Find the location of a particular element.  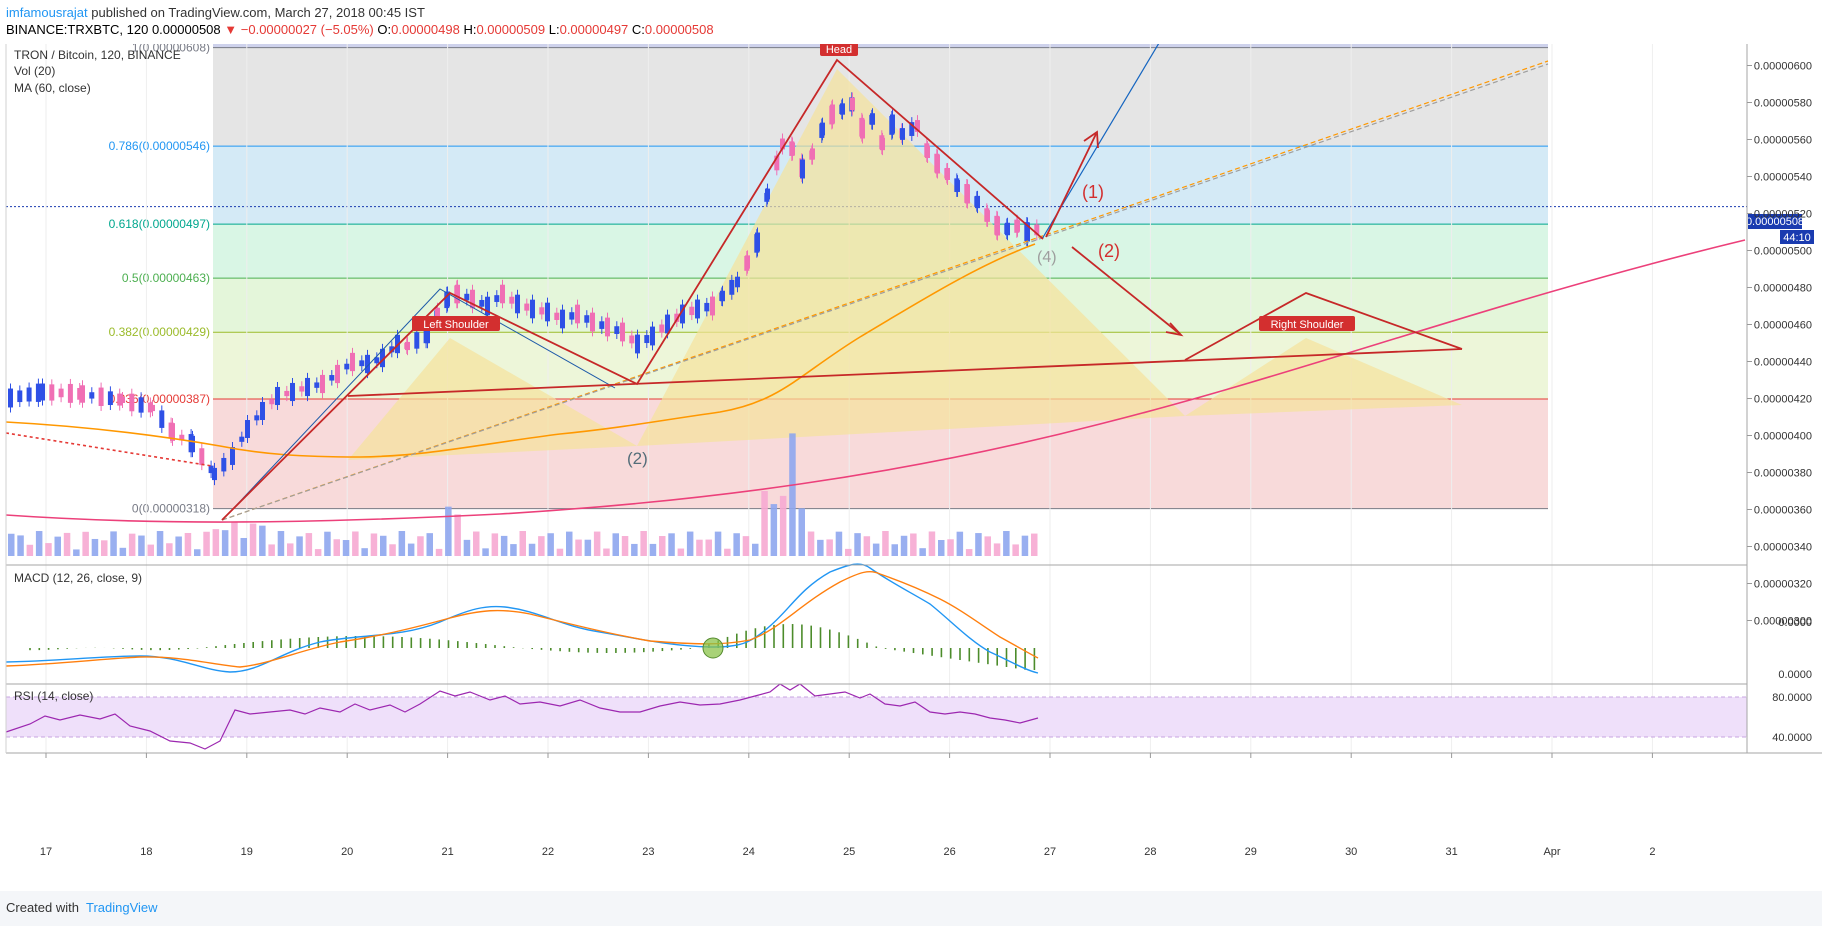

last-price-badge: 0.00000508 44:10 is located at coordinates (1780, 229).